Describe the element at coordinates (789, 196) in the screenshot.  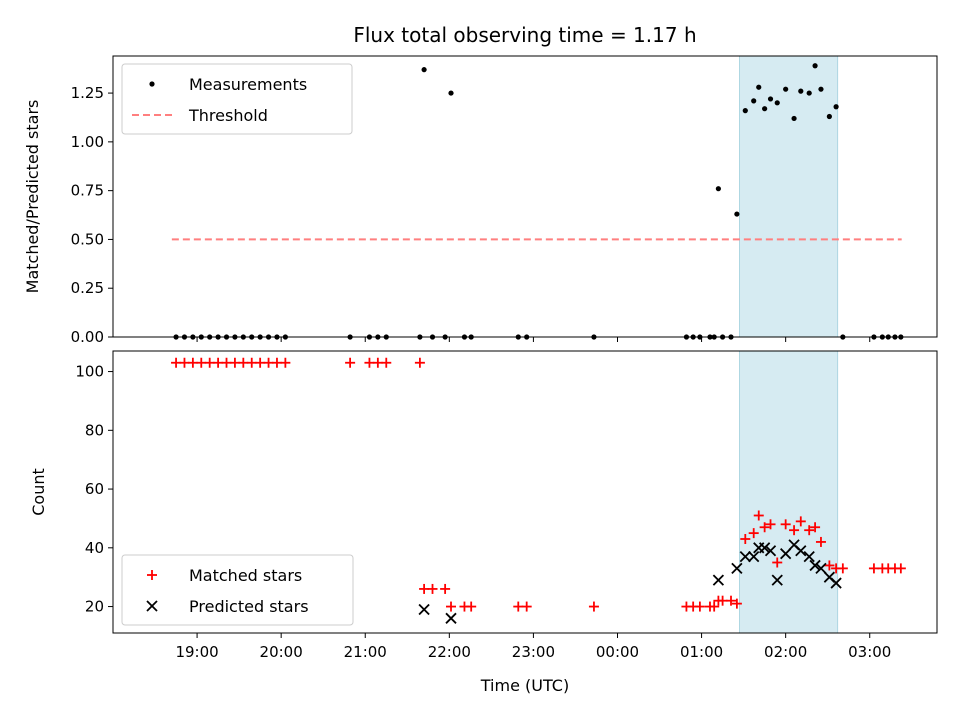
I see `top-highlight-span` at that location.